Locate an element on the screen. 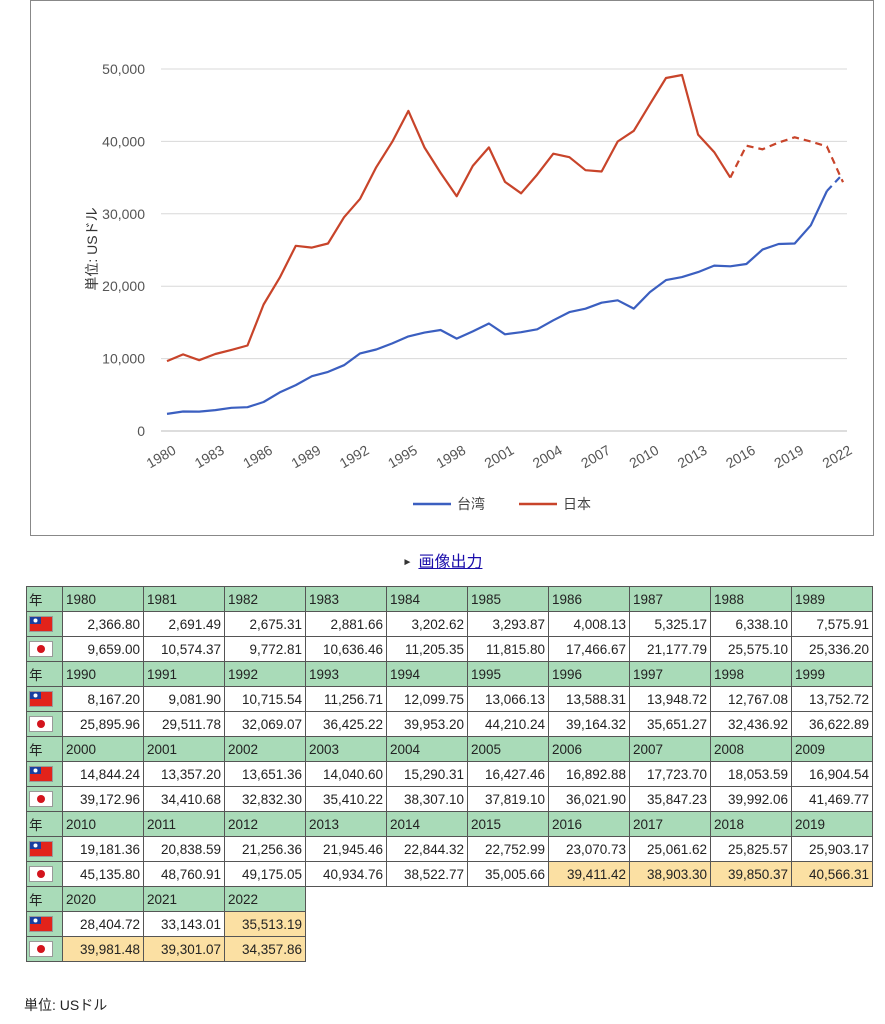 The width and height of the screenshot is (885, 1024). year-cell: 2013 is located at coordinates (346, 824).